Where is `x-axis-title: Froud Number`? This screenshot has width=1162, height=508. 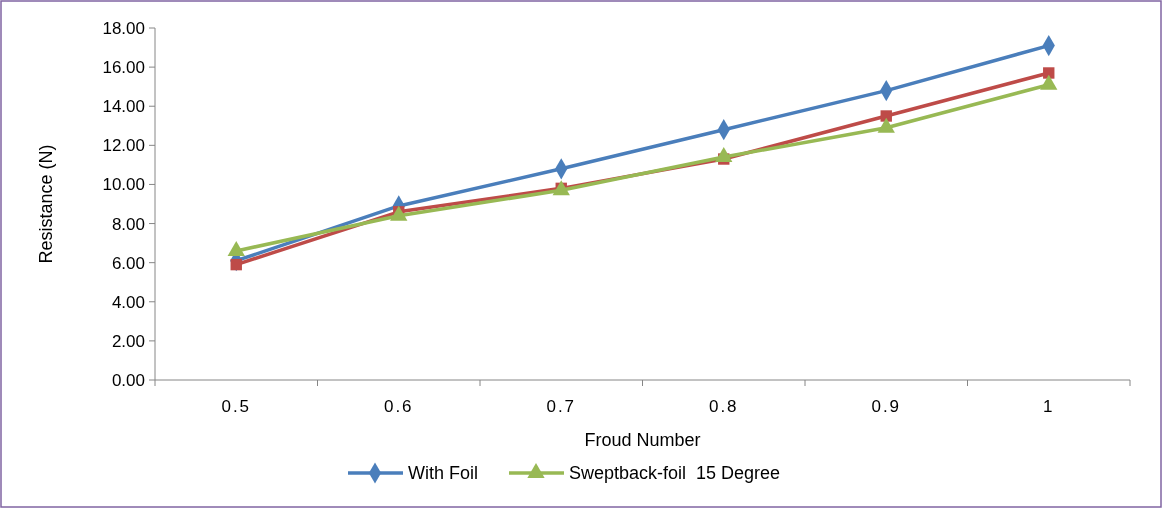 x-axis-title: Froud Number is located at coordinates (642, 440).